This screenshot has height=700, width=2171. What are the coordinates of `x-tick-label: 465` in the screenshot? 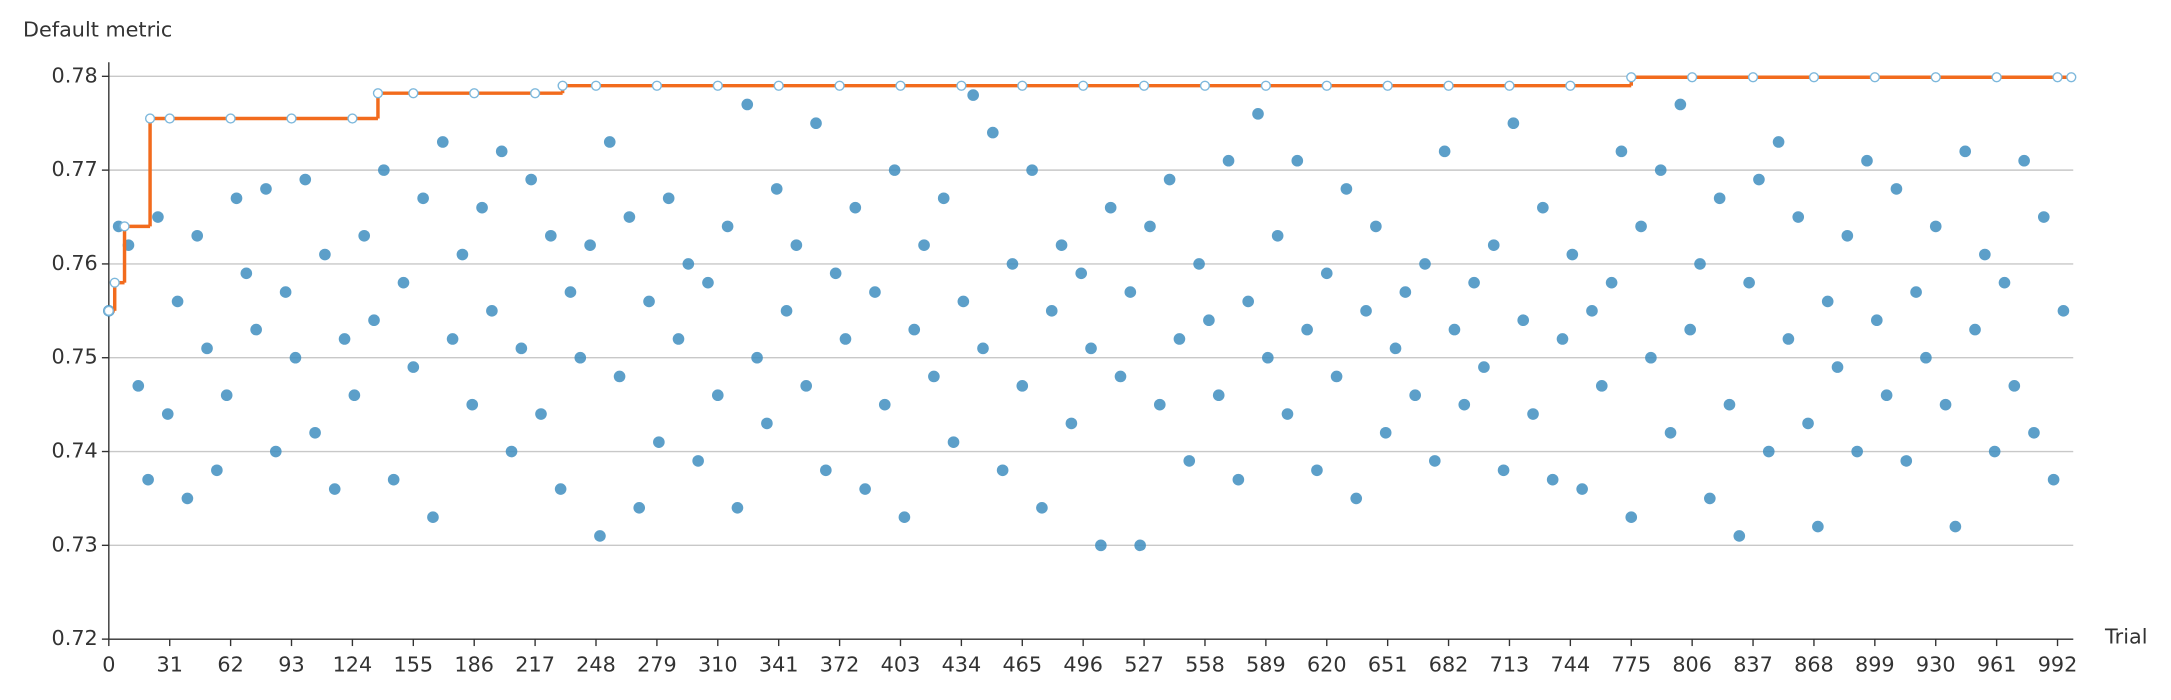 It's located at (1022, 664).